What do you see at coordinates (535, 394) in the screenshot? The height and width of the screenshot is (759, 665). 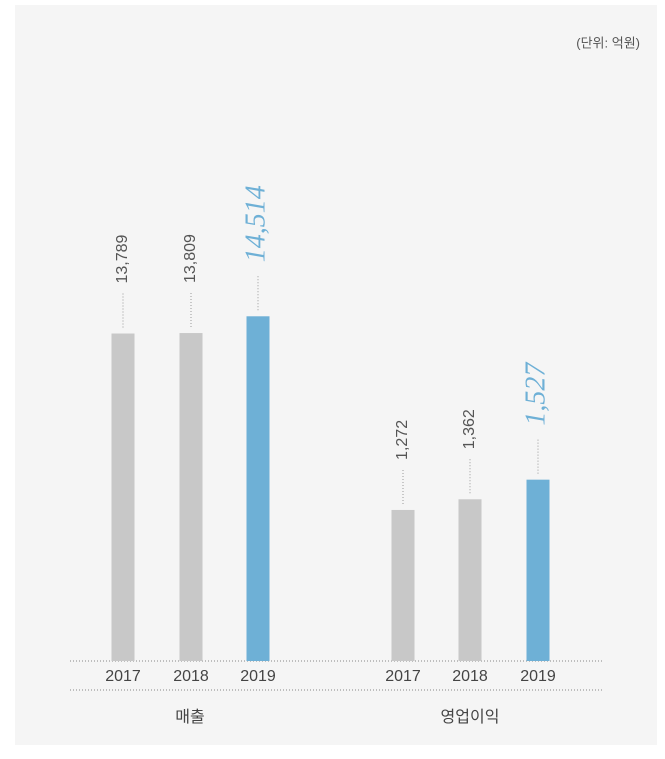 I see `value-label: 1,527` at bounding box center [535, 394].